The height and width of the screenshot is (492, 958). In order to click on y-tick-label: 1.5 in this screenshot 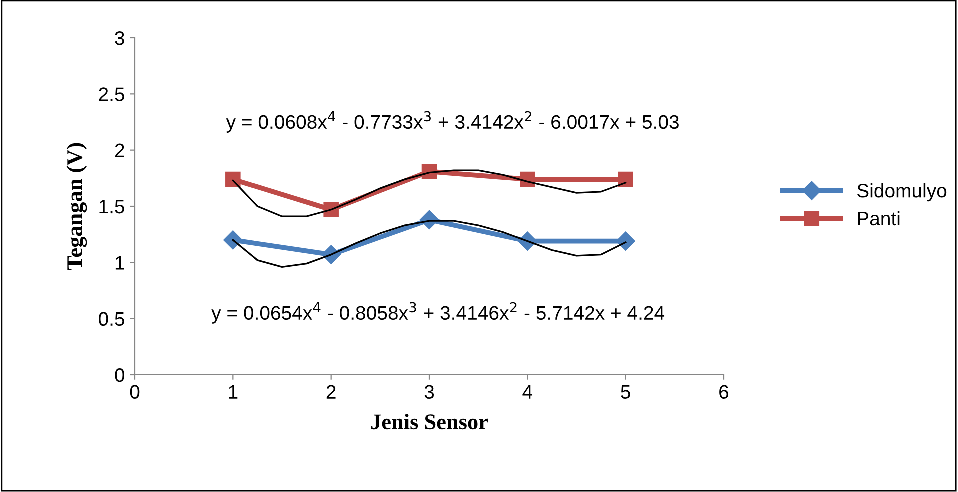, I will do `click(112, 207)`.